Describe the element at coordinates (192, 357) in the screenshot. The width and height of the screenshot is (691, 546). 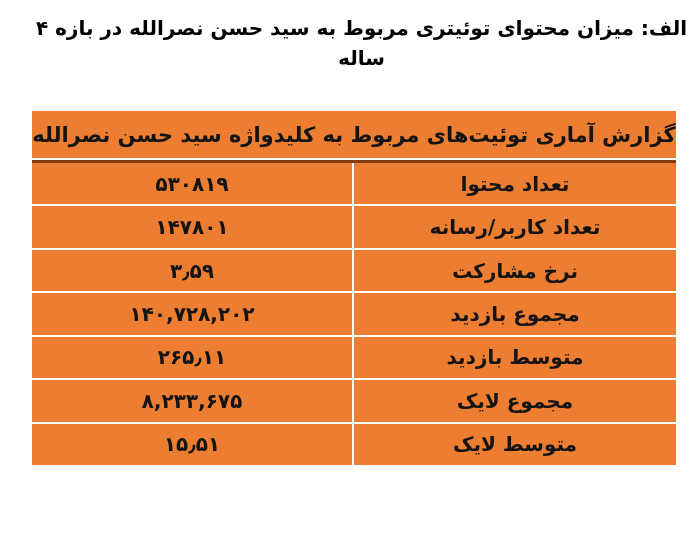
I see `metric-value: ۲۶۵٫۱۱` at that location.